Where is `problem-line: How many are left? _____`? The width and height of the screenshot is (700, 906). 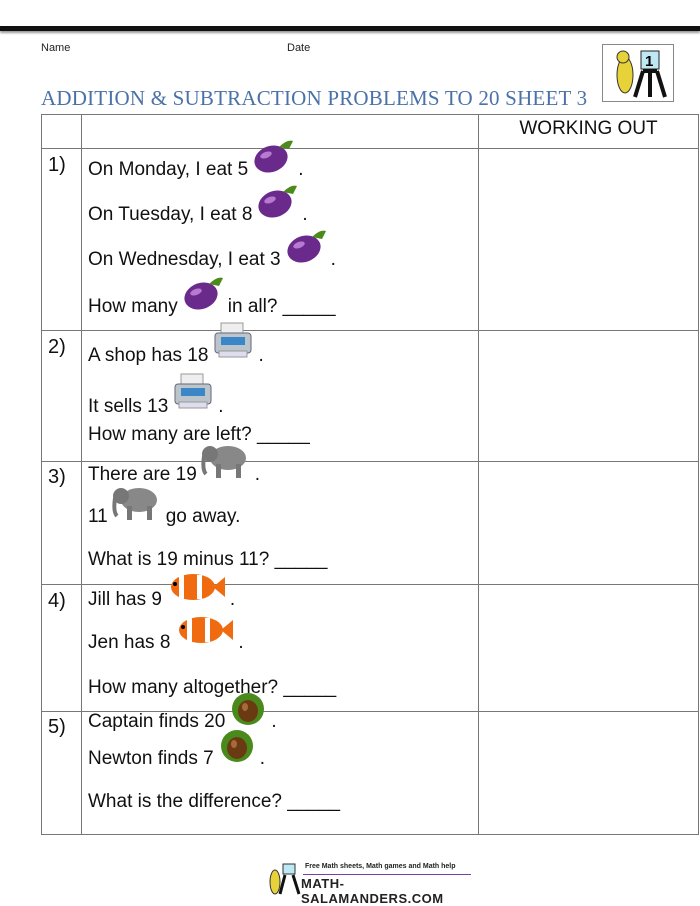 problem-line: How many are left? _____ is located at coordinates (199, 426).